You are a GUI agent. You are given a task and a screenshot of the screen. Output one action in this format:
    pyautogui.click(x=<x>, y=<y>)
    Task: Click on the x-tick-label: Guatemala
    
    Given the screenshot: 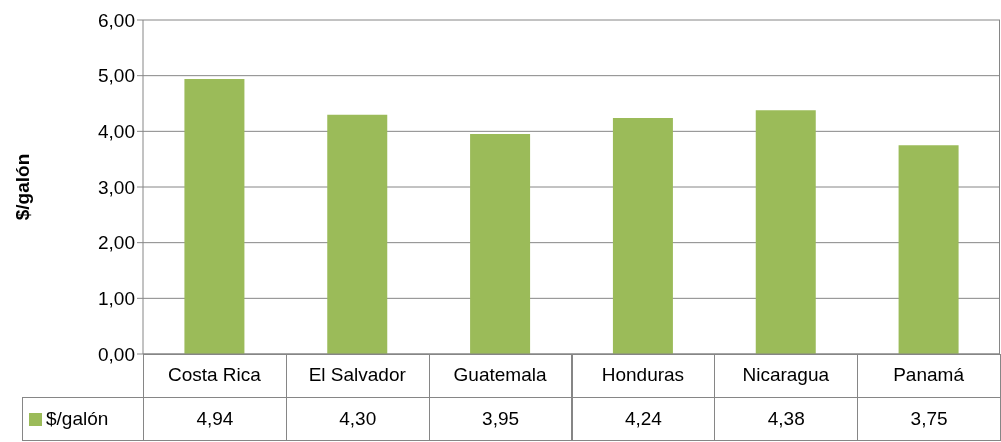 What is the action you would take?
    pyautogui.click(x=500, y=375)
    